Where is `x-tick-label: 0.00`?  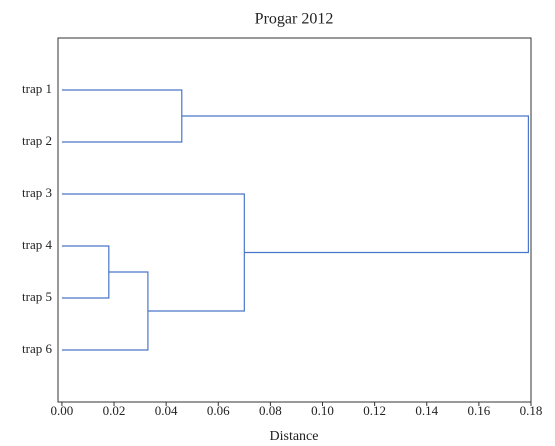 x-tick-label: 0.00 is located at coordinates (62, 410).